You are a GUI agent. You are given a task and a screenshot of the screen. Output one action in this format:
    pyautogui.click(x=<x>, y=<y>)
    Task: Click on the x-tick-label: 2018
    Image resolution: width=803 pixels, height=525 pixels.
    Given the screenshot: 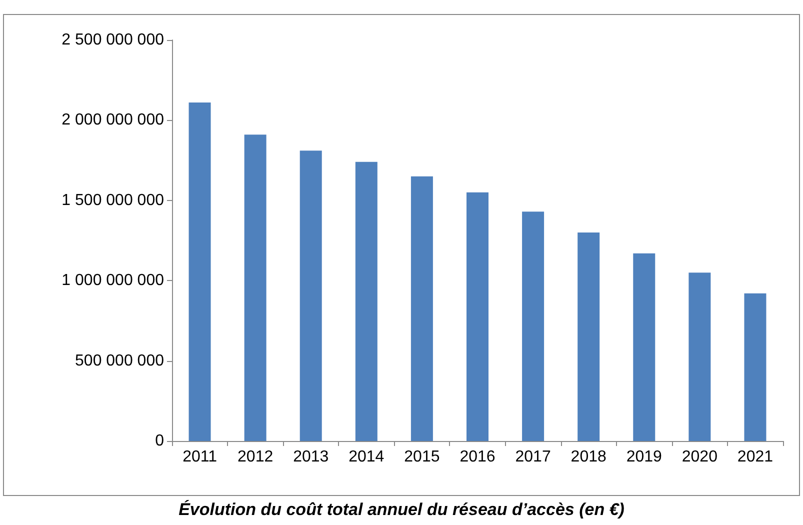 What is the action you would take?
    pyautogui.click(x=588, y=457)
    